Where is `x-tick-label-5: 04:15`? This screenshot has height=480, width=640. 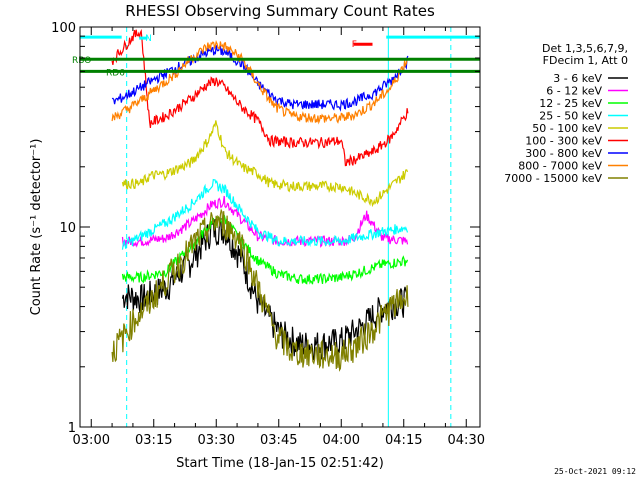
x-tick-label-5: 04:15 is located at coordinates (403, 440).